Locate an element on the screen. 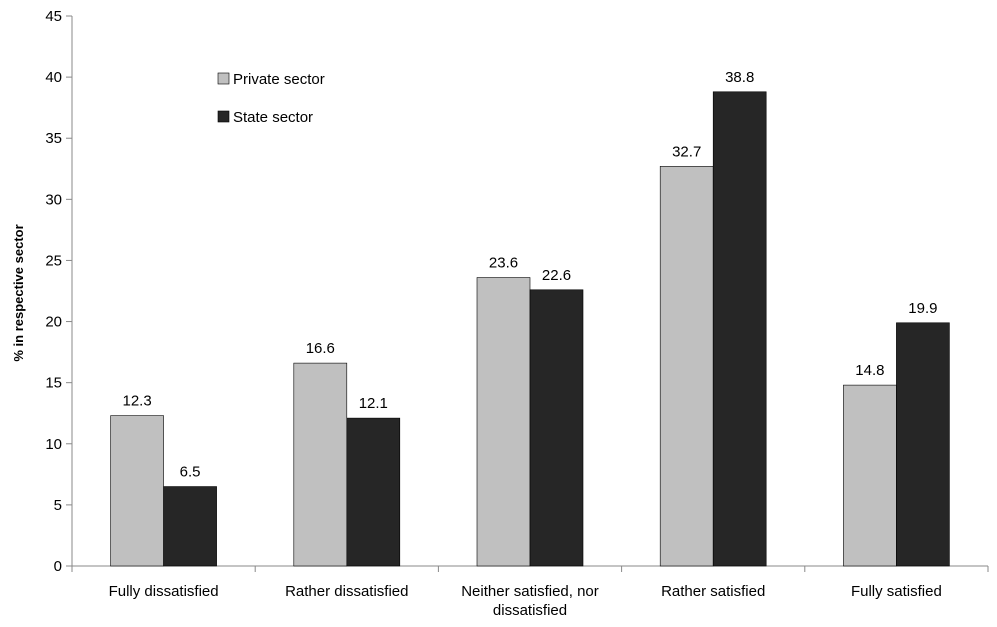  data-label: 22.6 is located at coordinates (556, 275).